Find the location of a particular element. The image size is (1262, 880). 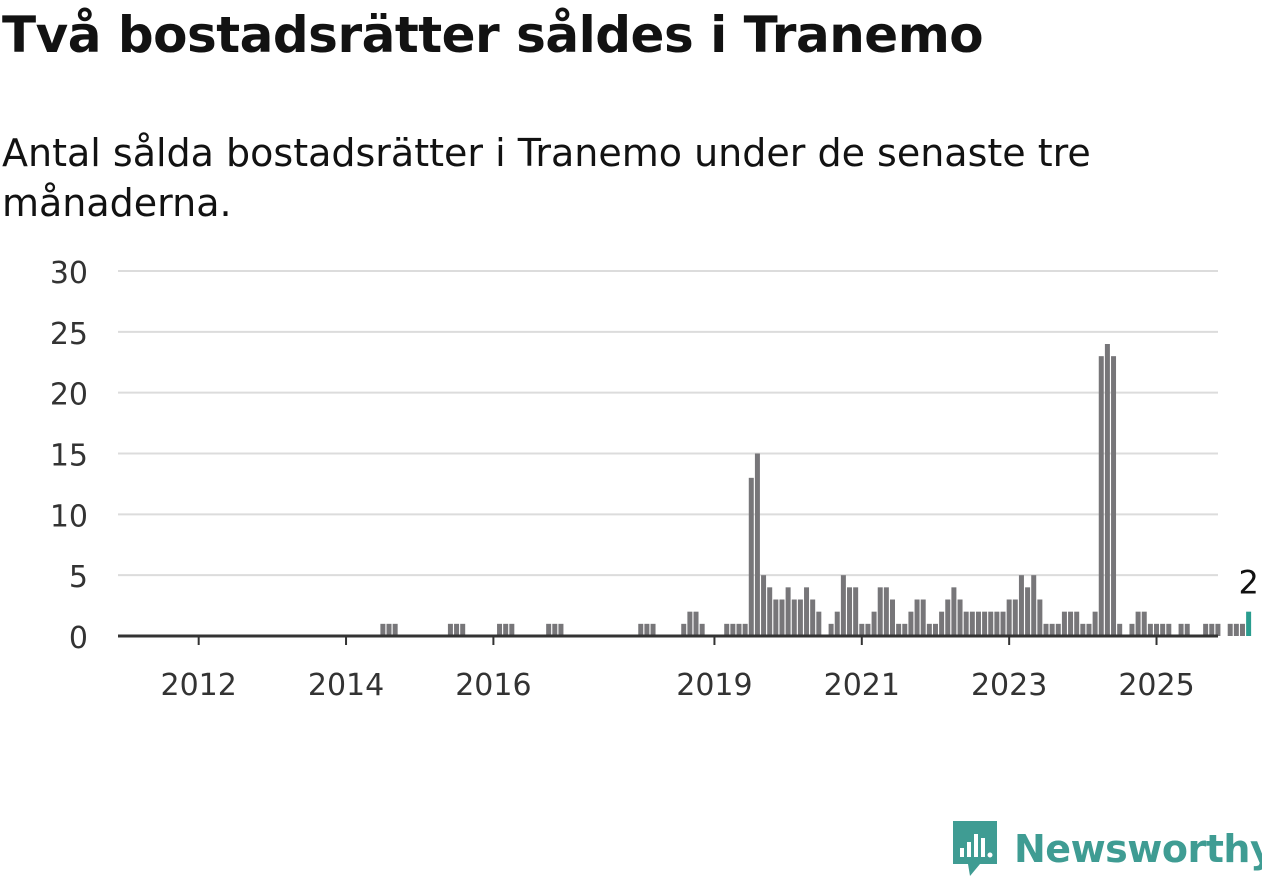

x-tick-label: 2019 is located at coordinates (714, 685).